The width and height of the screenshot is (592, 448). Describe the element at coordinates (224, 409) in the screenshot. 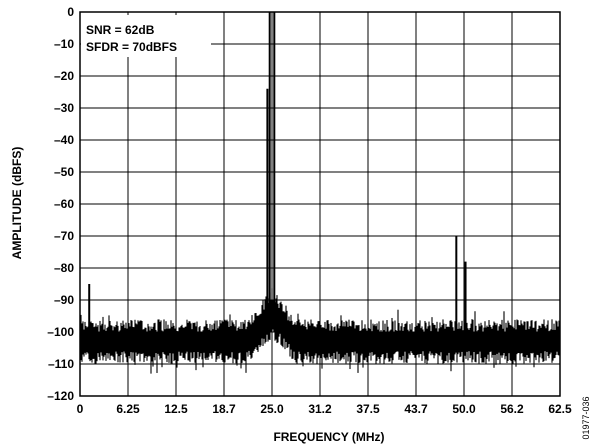

I see `x-tick-label: 18.7` at that location.